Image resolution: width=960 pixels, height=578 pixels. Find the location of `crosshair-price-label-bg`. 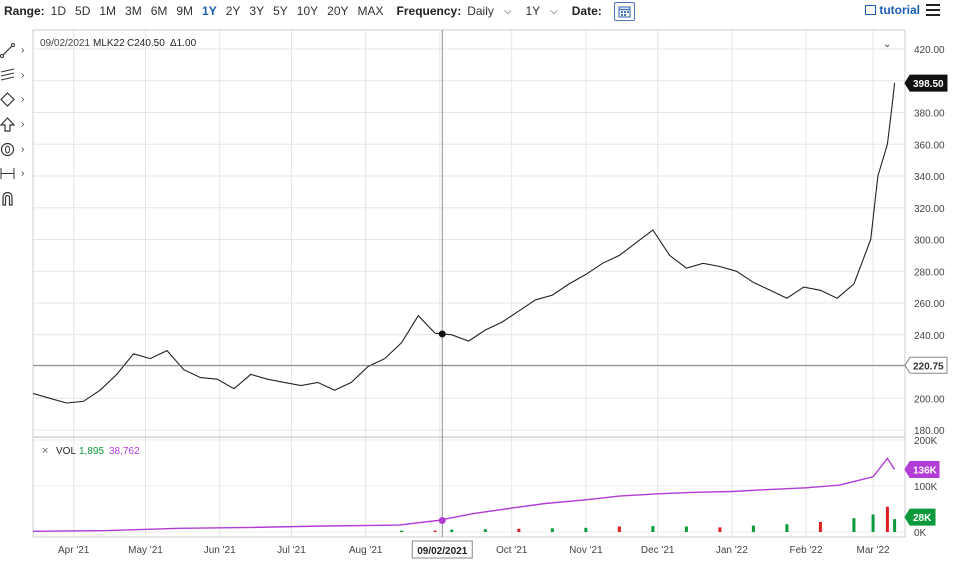

crosshair-price-label-bg is located at coordinates (926, 365).